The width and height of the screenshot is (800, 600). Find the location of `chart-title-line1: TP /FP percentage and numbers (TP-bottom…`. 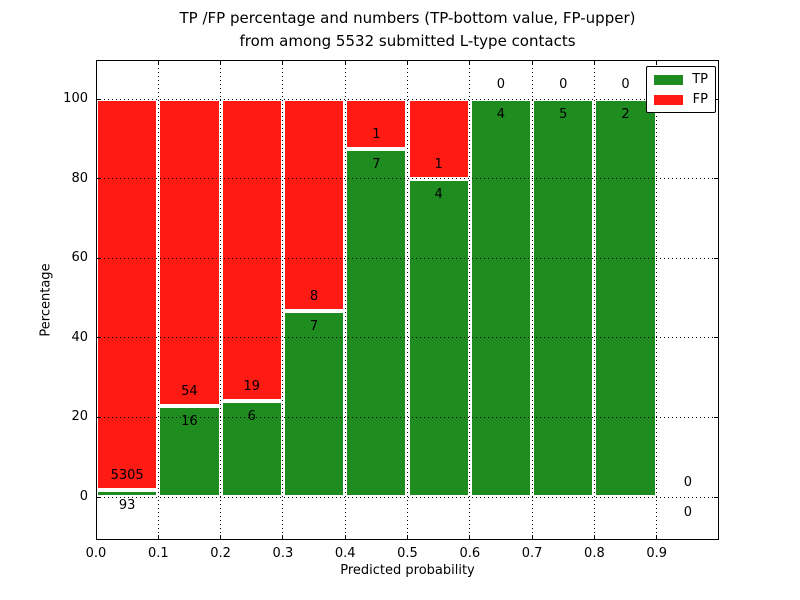

chart-title-line1: TP /FP percentage and numbers (TP-bottom… is located at coordinates (407, 18).